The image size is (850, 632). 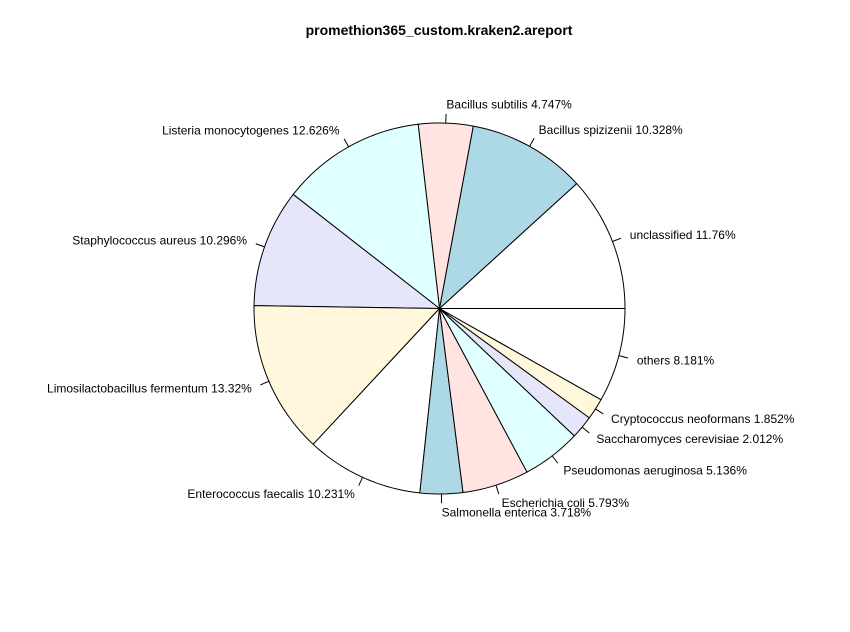 I want to click on slice-label: Escherichia coli 5.793%, so click(x=566, y=503).